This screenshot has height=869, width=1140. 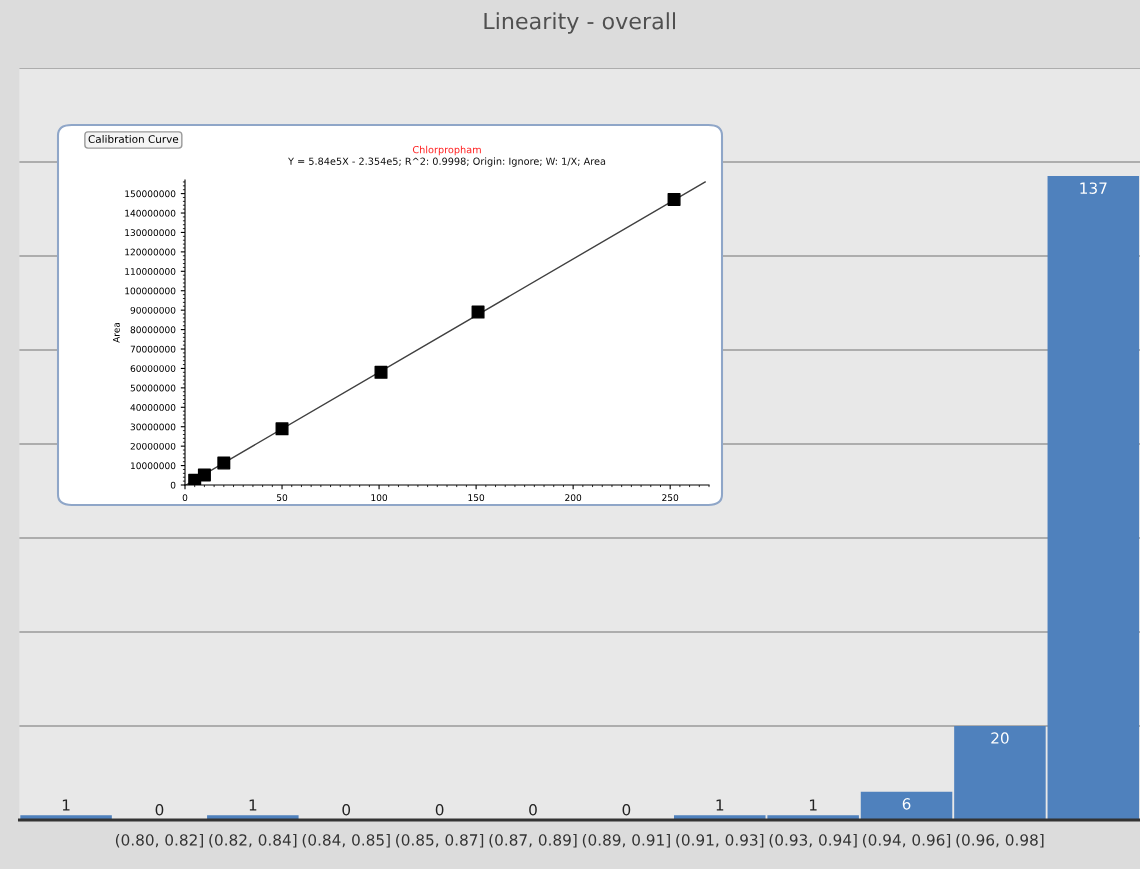 What do you see at coordinates (446, 150) in the screenshot?
I see `chart-title: Chlorpropham` at bounding box center [446, 150].